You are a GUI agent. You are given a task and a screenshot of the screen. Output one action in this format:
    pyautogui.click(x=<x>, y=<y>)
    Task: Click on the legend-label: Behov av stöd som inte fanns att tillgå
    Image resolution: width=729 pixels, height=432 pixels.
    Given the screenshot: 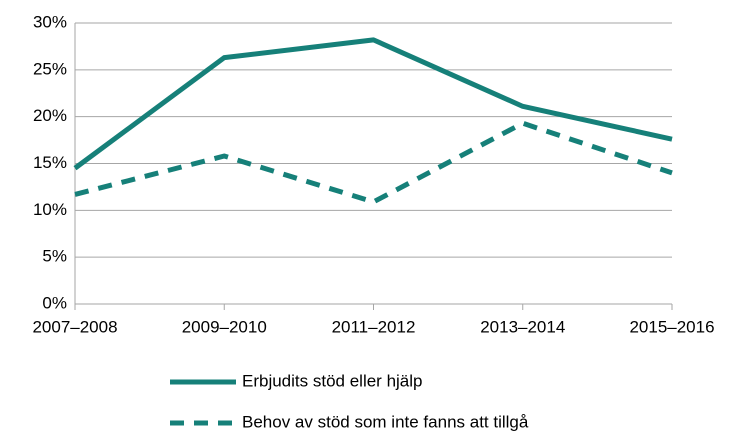 What is the action you would take?
    pyautogui.click(x=385, y=421)
    